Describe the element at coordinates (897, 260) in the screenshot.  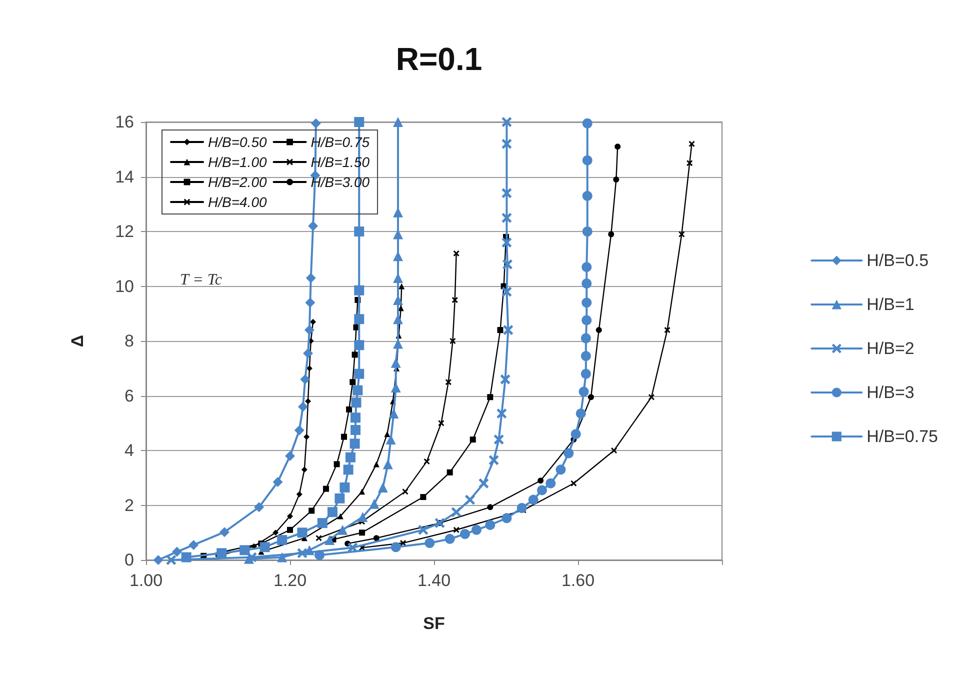
I see `legend-label: H/B=0.5` at that location.